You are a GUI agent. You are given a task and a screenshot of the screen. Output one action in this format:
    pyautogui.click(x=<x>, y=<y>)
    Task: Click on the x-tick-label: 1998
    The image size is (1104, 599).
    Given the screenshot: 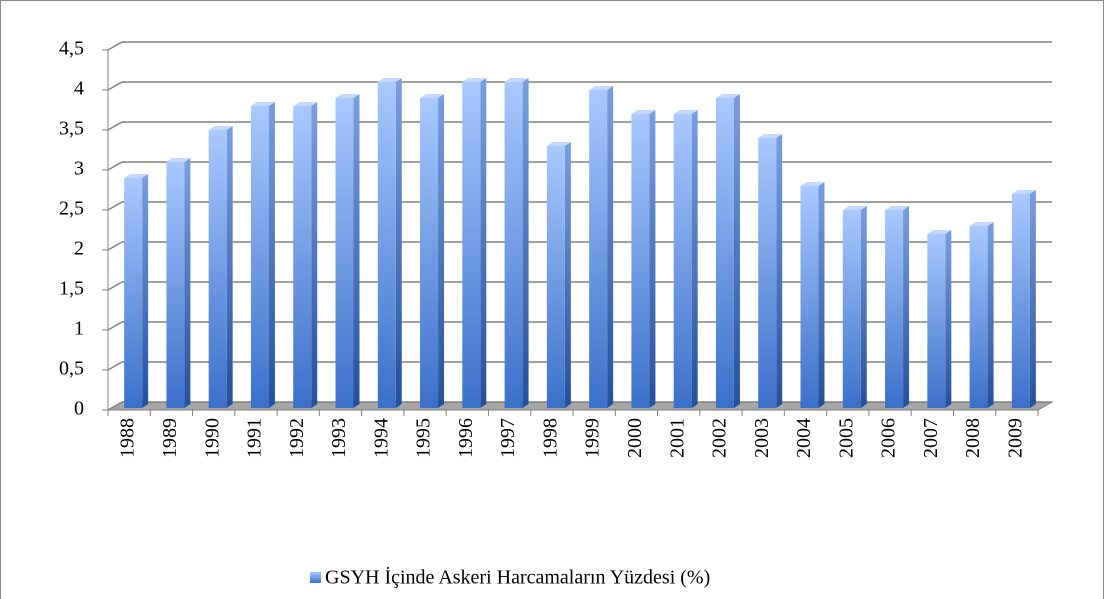 What is the action you would take?
    pyautogui.click(x=550, y=438)
    